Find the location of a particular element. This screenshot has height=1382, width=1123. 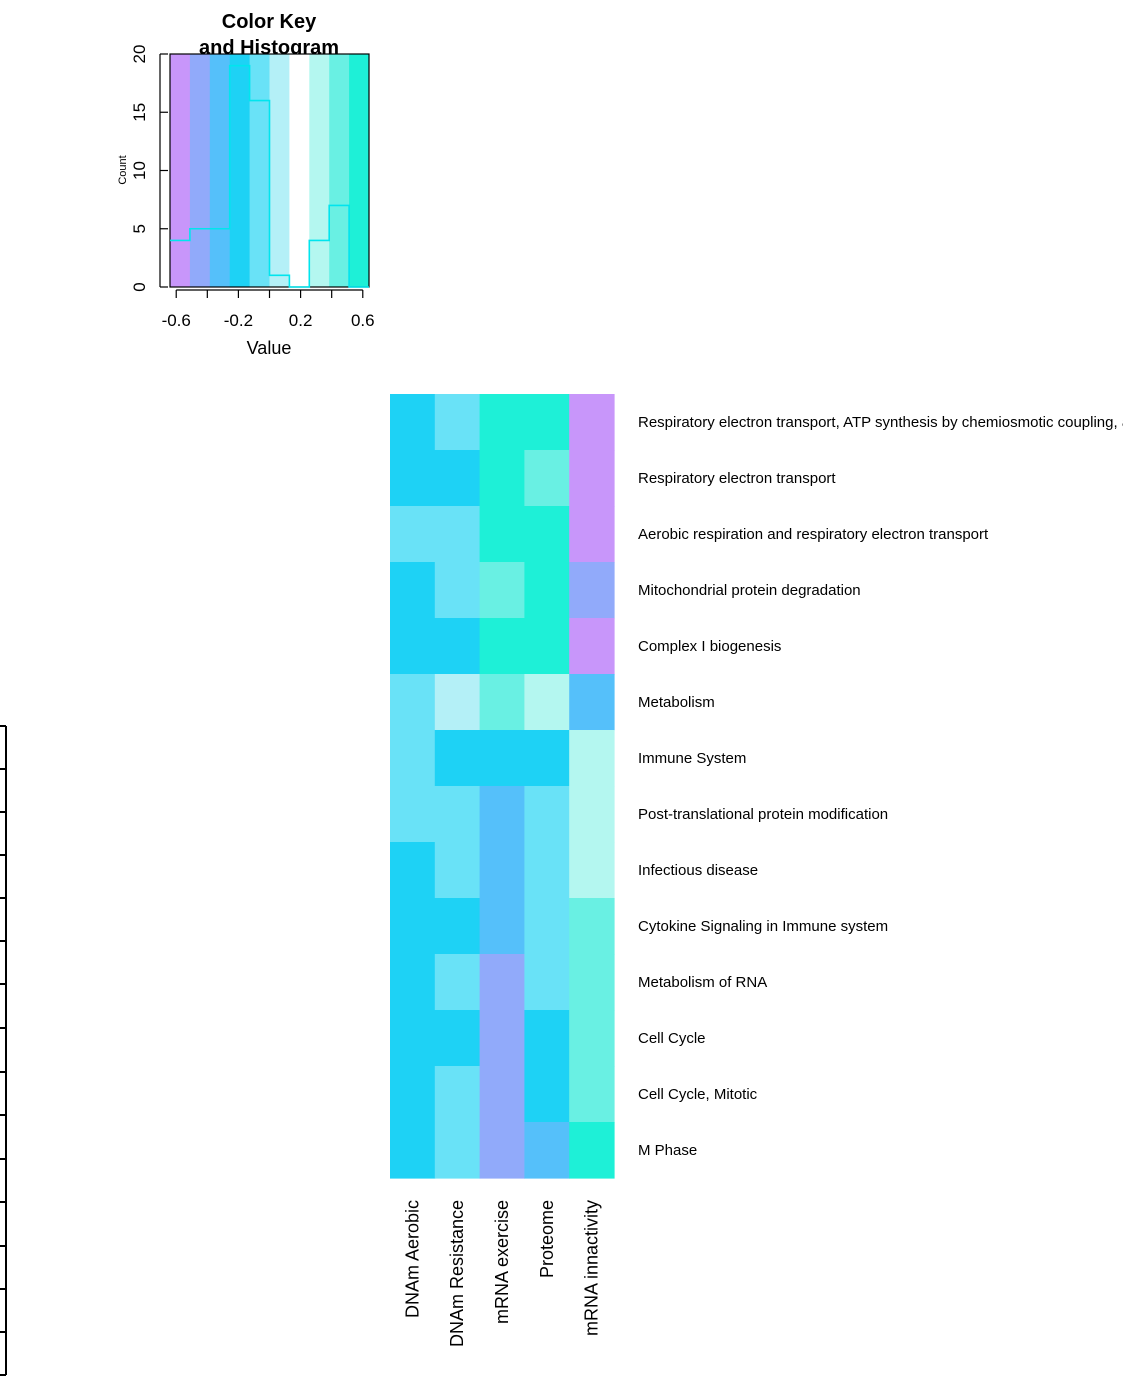

heatmap-cell-r11-c3 is located at coordinates (547, 1038).